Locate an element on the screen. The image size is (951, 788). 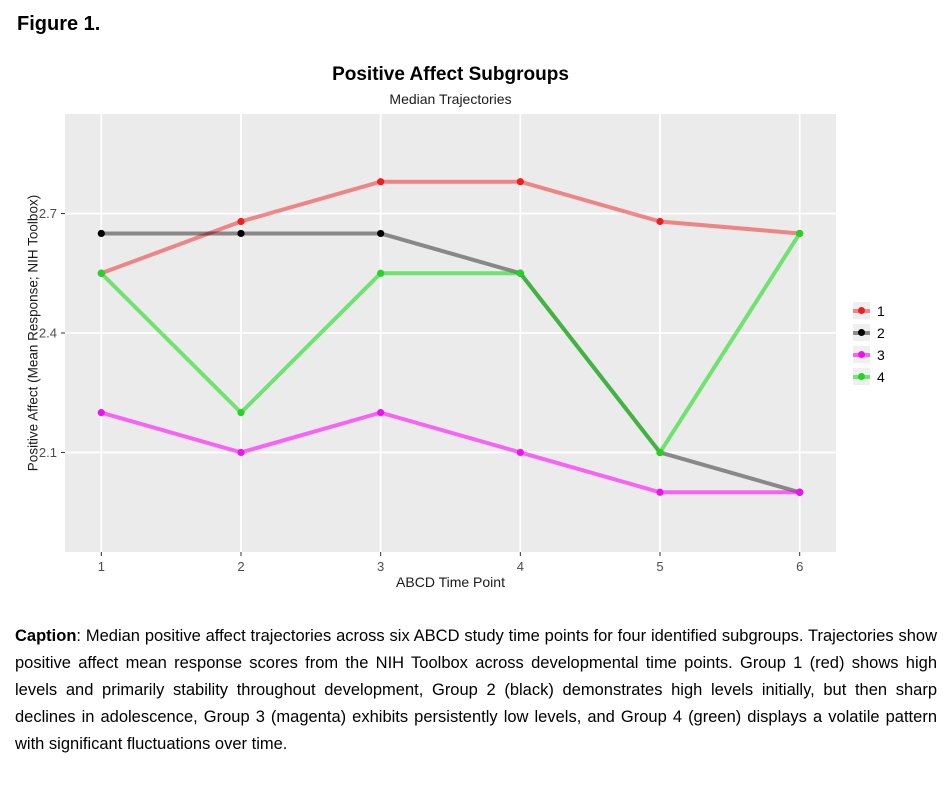
y-tick-label: 2.1 is located at coordinates (48, 452).